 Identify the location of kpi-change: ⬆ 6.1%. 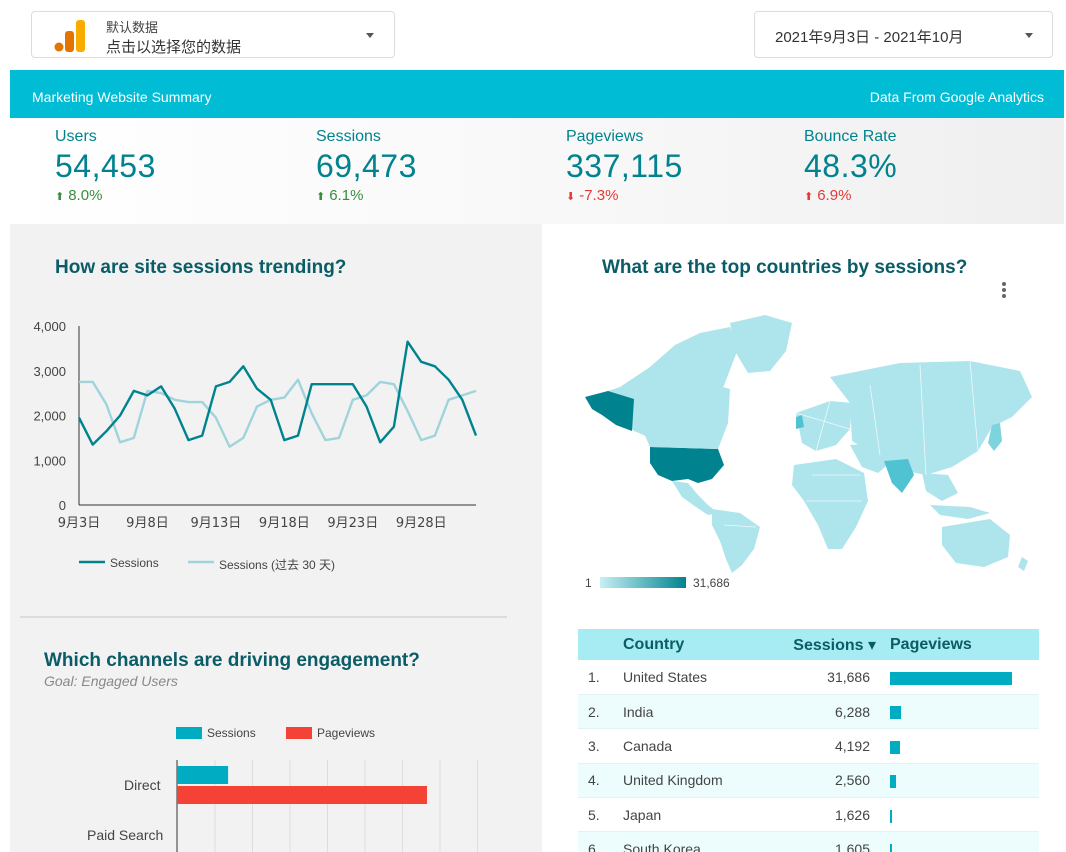
(366, 195).